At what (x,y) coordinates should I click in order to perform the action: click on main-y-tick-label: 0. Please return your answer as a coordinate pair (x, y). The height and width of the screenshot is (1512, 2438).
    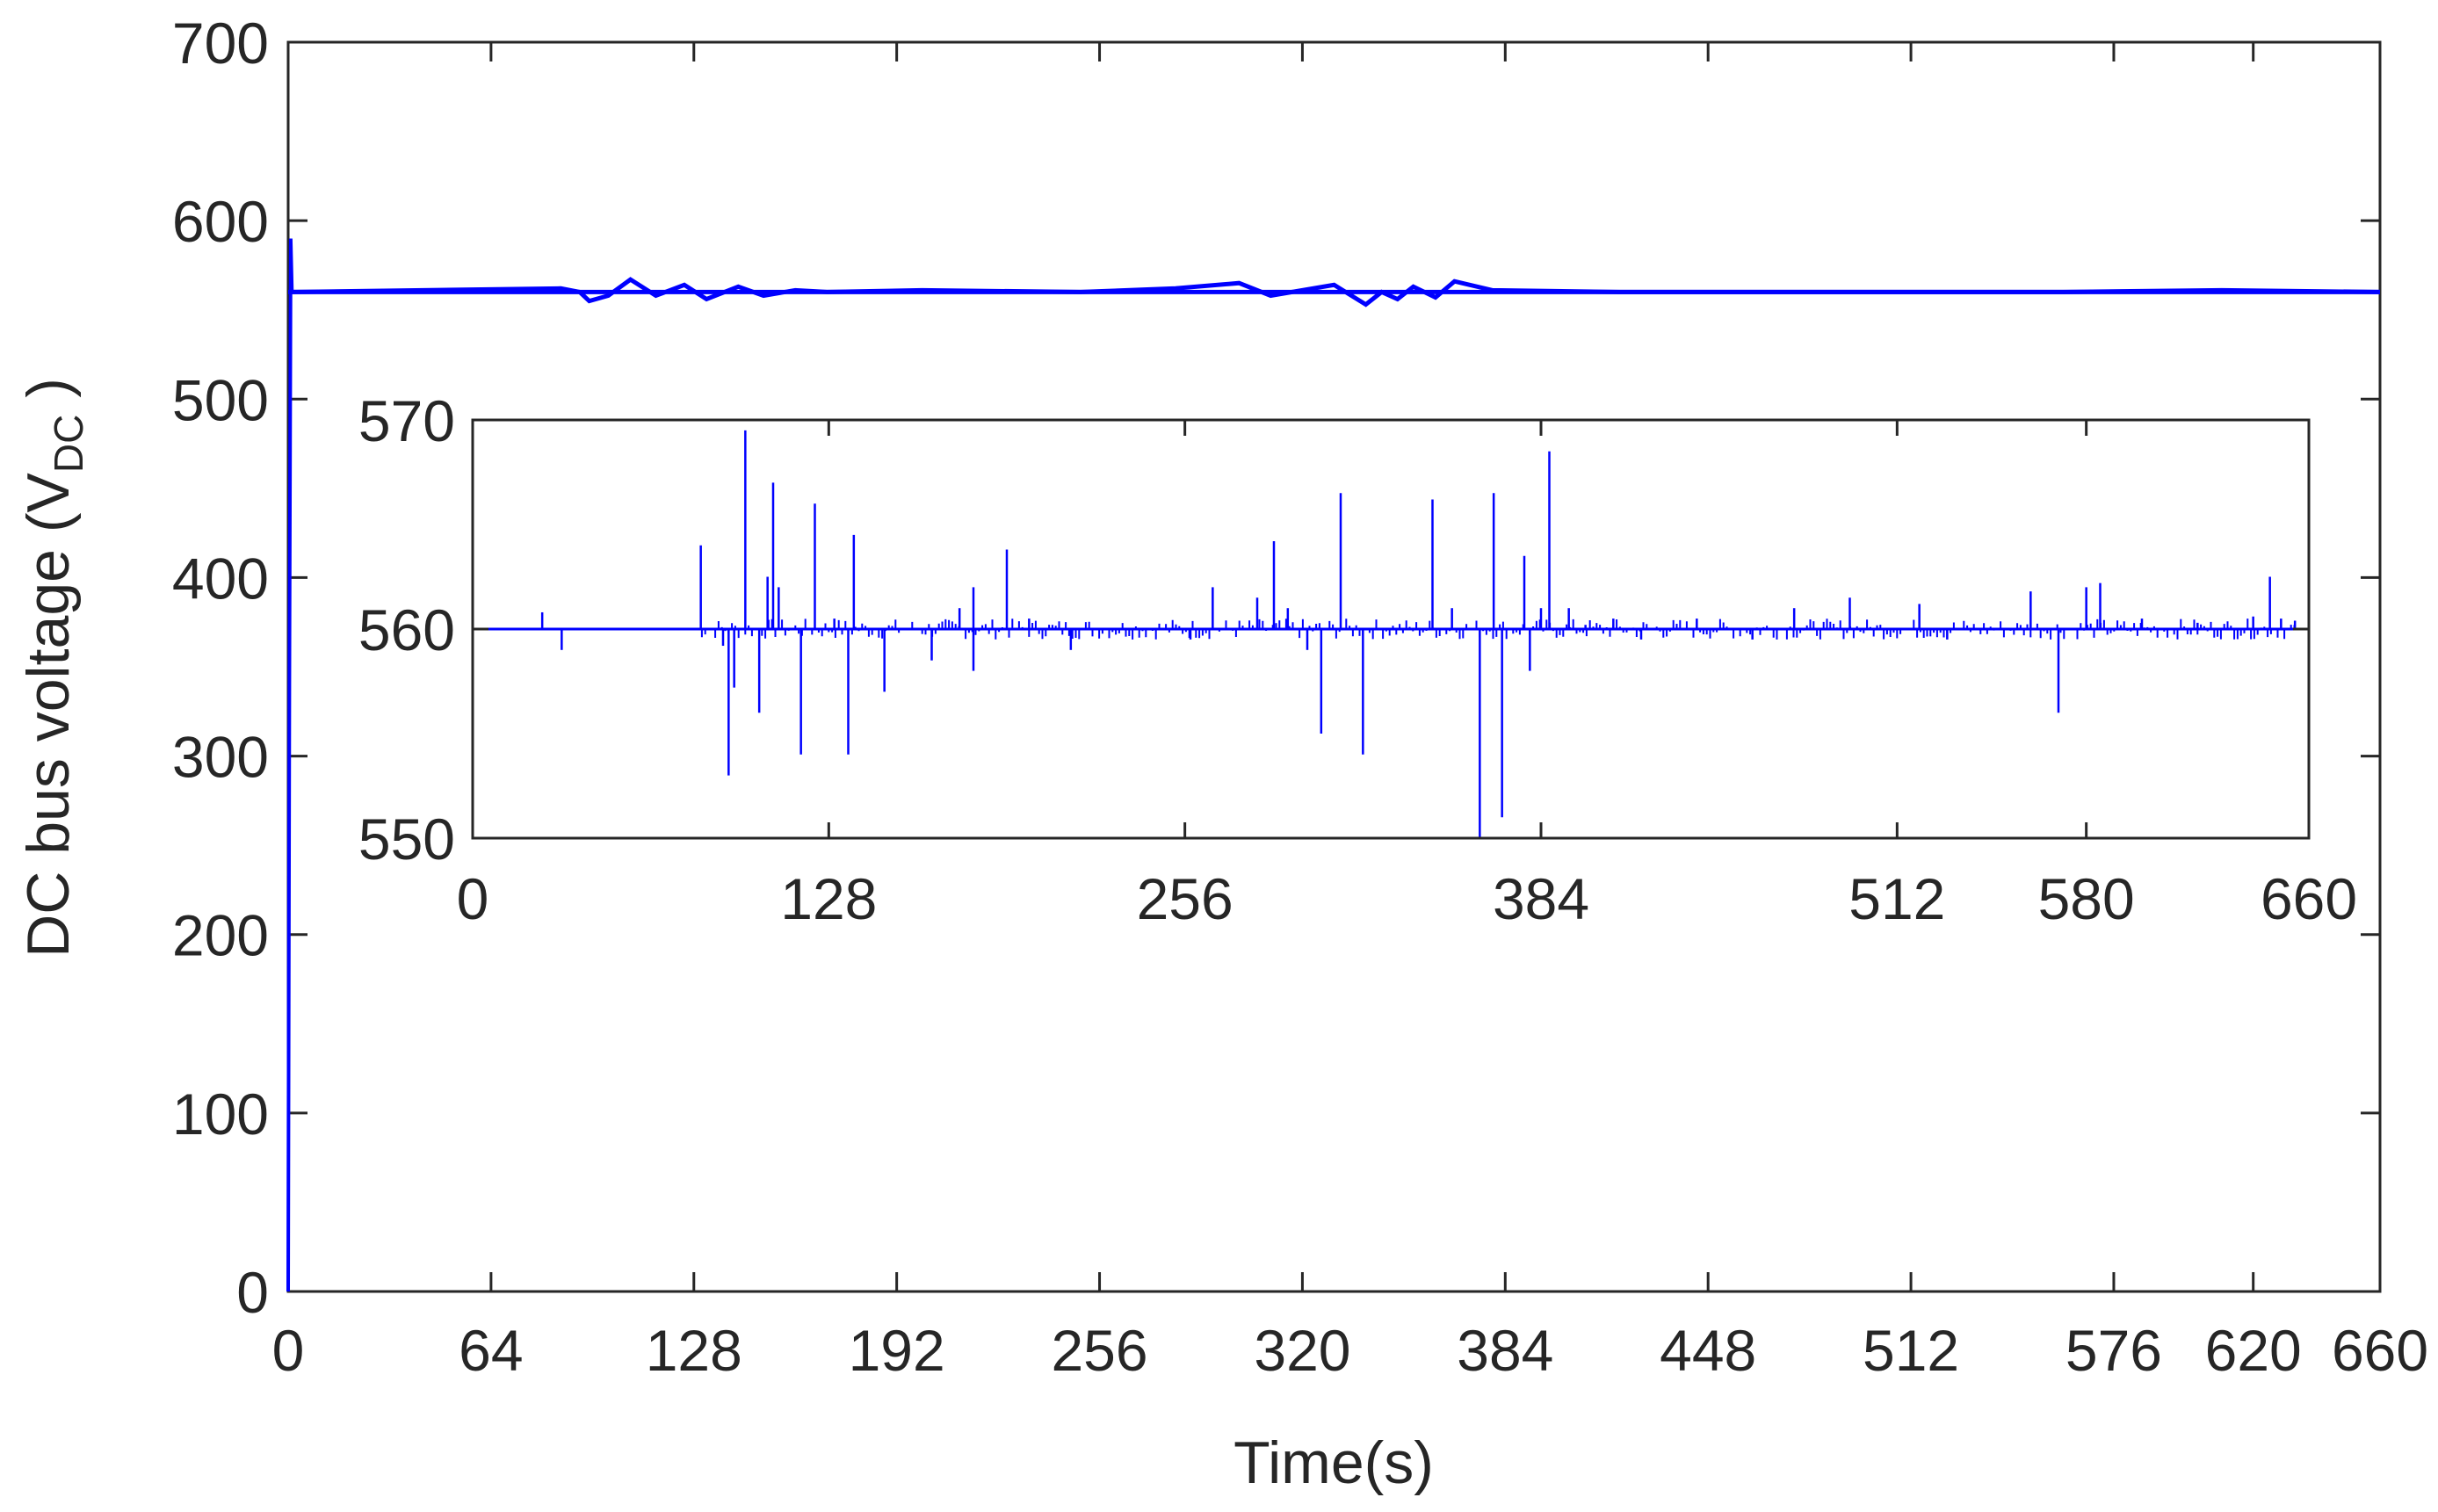
    Looking at the image, I should click on (252, 1292).